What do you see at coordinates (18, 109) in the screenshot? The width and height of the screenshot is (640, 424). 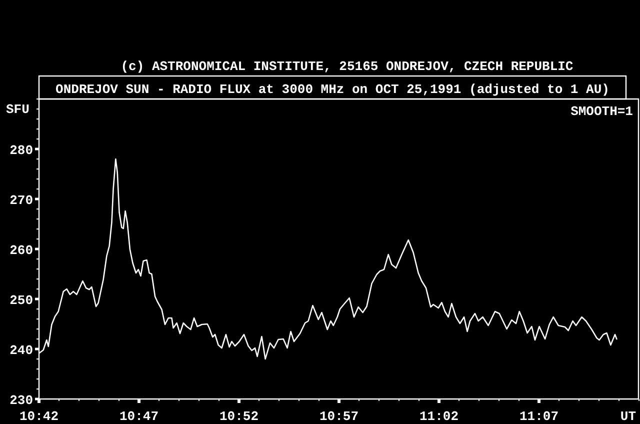 I see `y-axis-title: SFU` at bounding box center [18, 109].